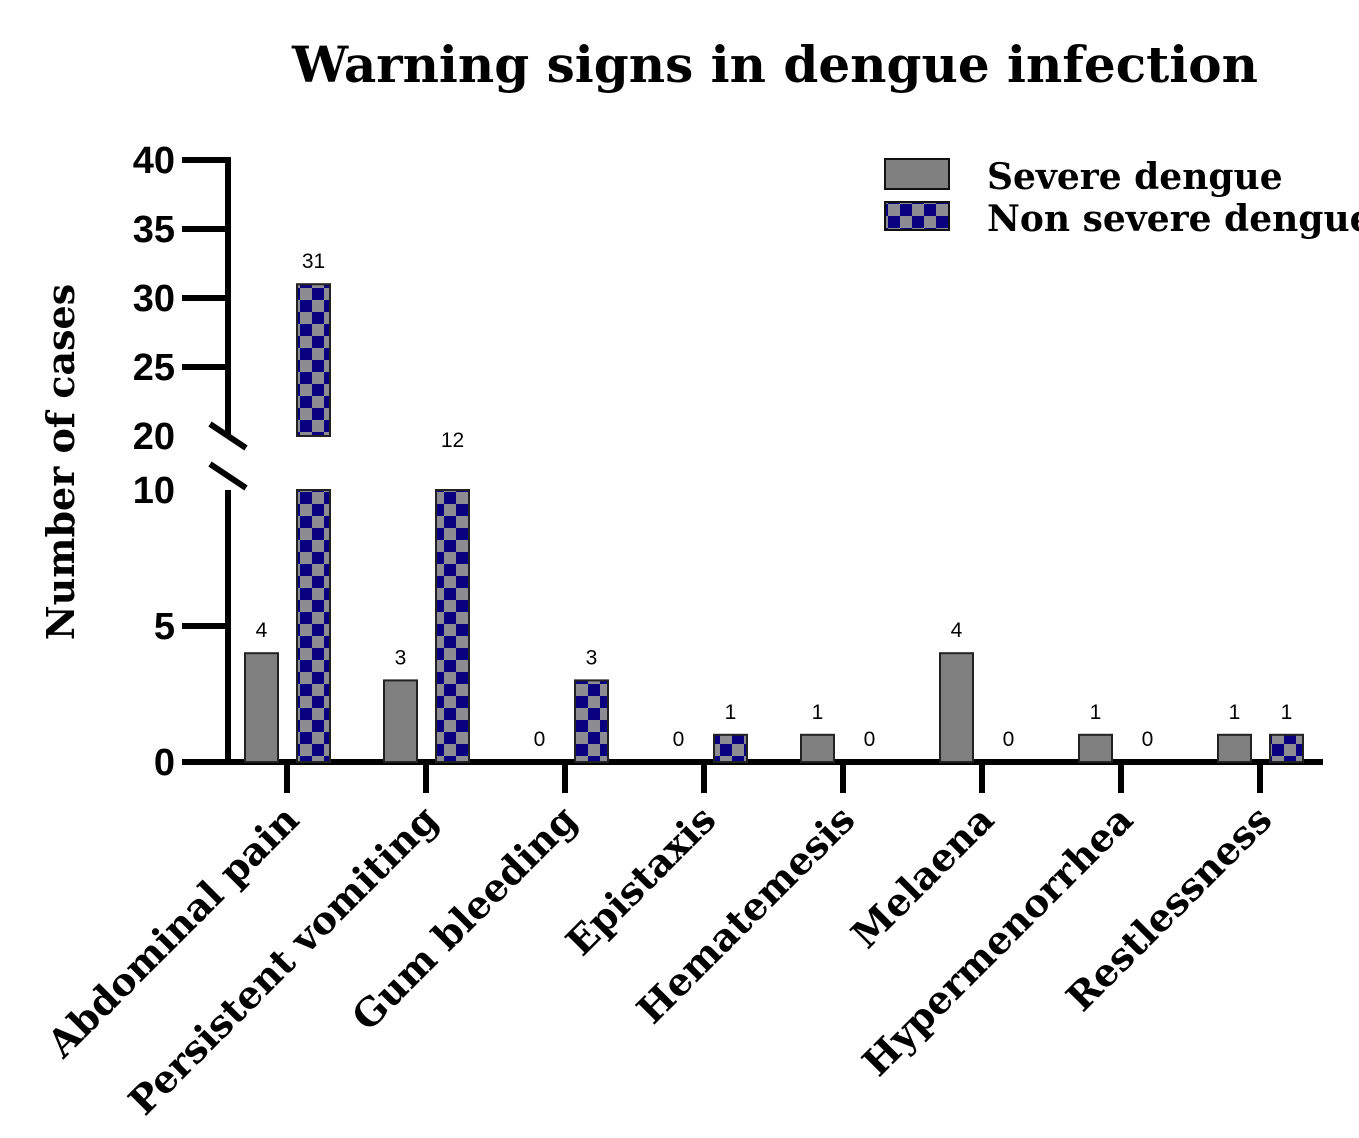 The image size is (1359, 1138). I want to click on x-tick-label: Hypermenorrhea, so click(997, 941).